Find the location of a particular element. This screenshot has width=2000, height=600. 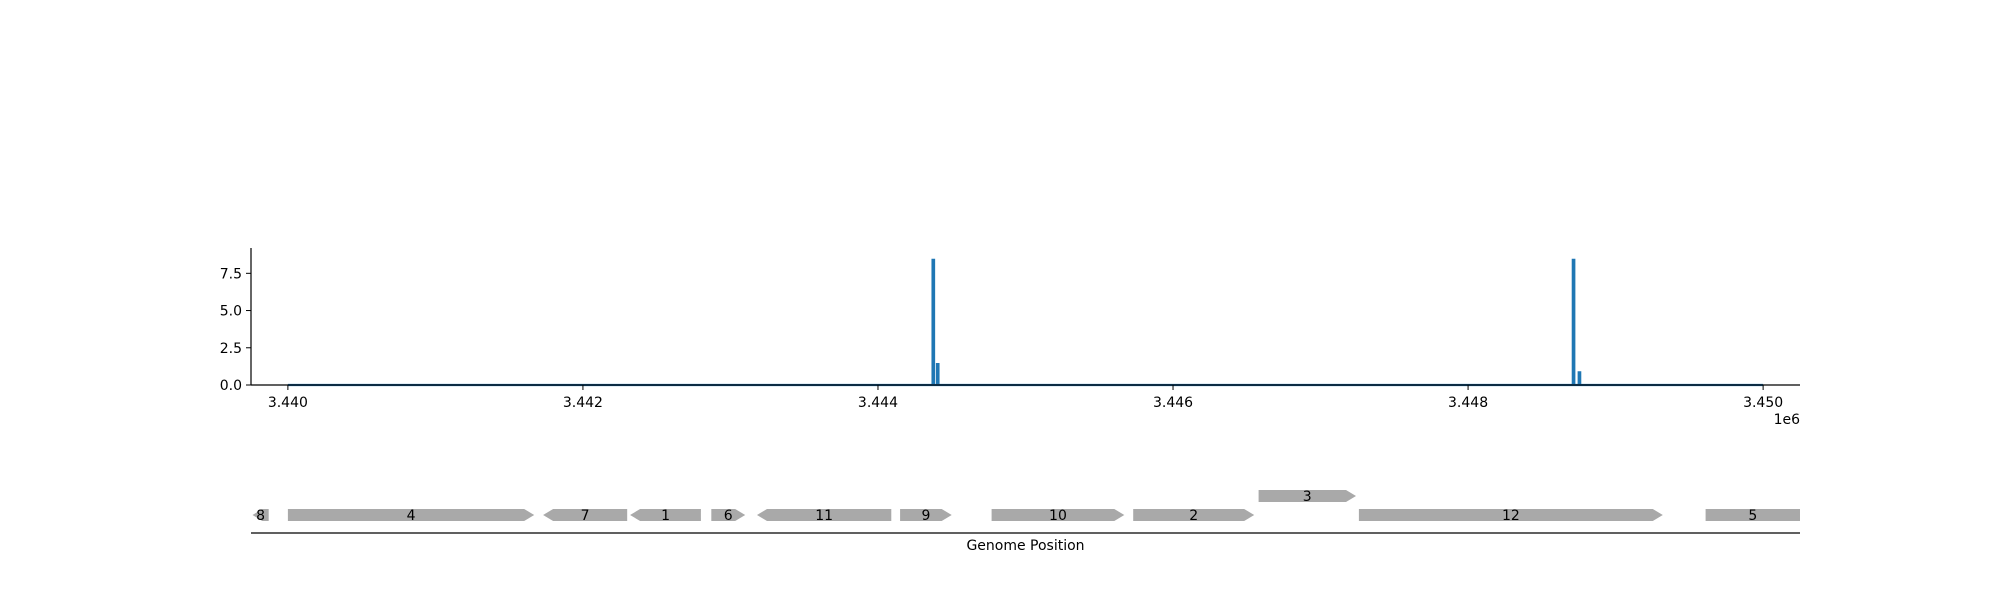

gene-feature-label: 4 is located at coordinates (411, 516).